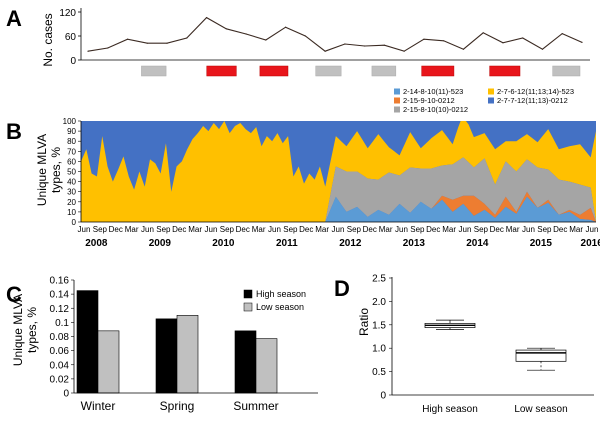 The width and height of the screenshot is (600, 423). I want to click on panel-b-month-tick-20: Jun, so click(401, 229).